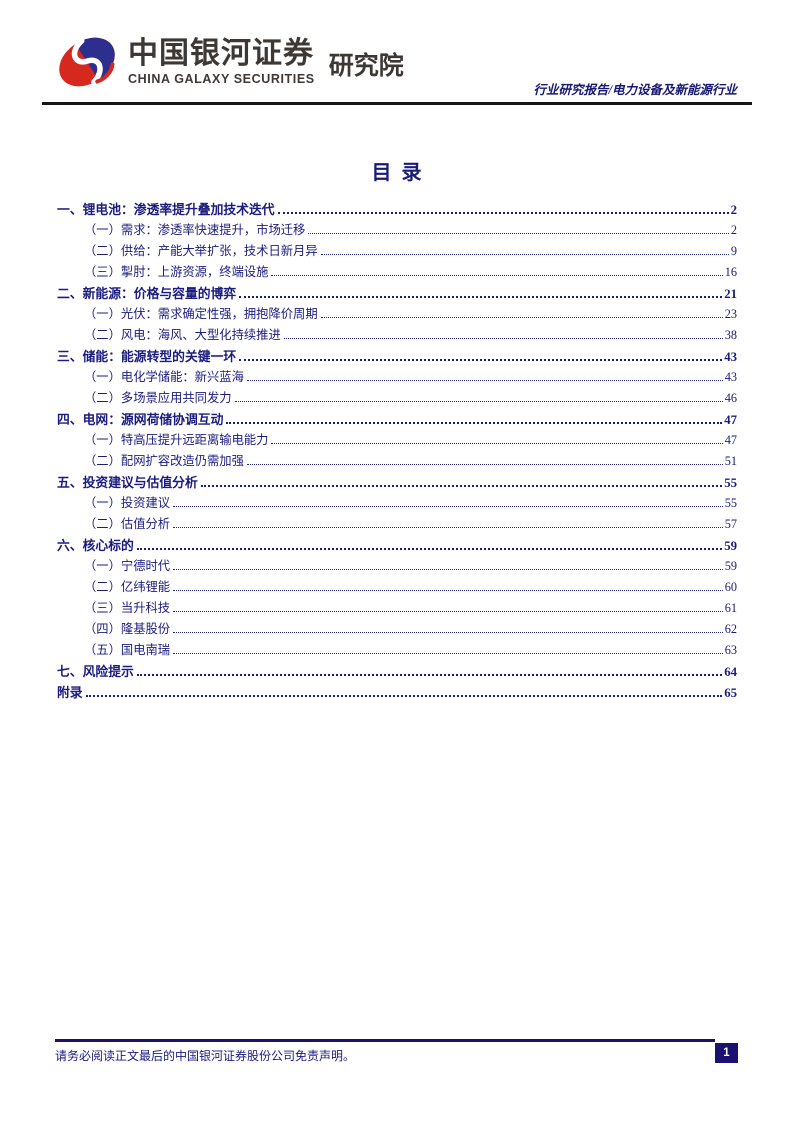  I want to click on toc-entry: 六、核心标的 59, so click(397, 545).